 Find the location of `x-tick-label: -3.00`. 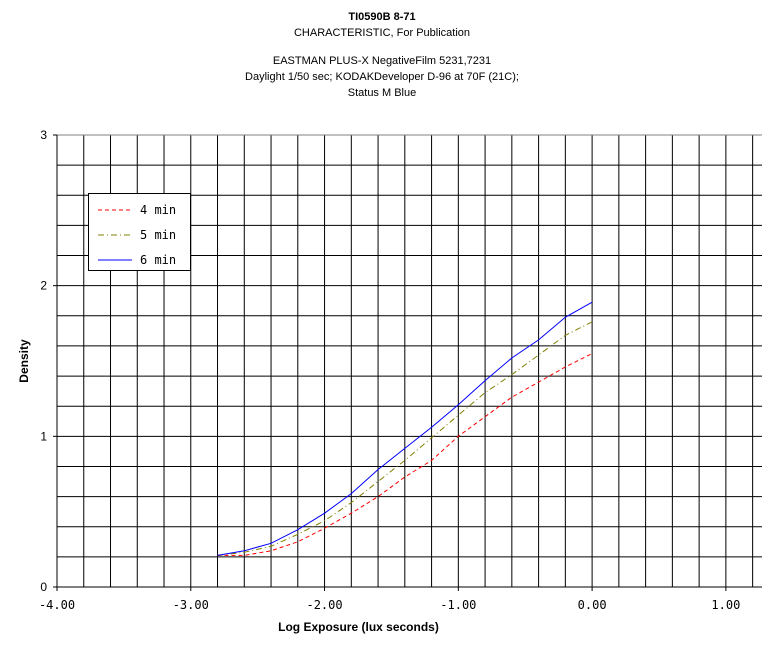

x-tick-label: -3.00 is located at coordinates (191, 605).